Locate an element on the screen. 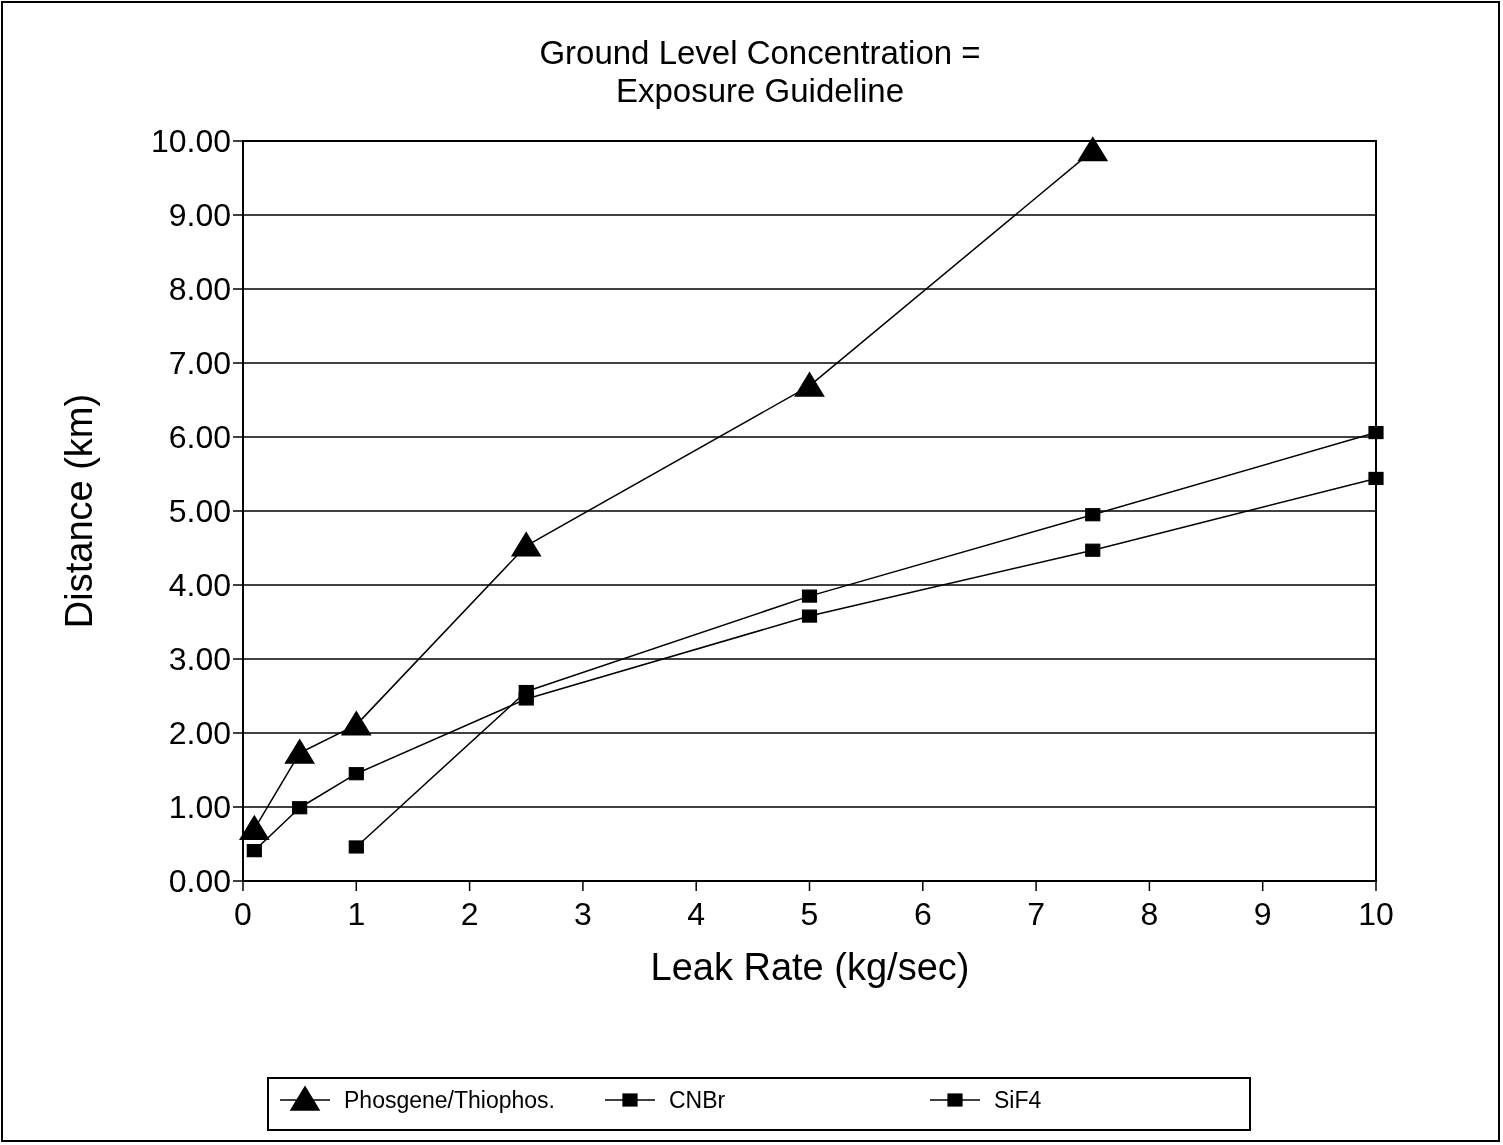  x-tick-label: 8 is located at coordinates (1149, 914).